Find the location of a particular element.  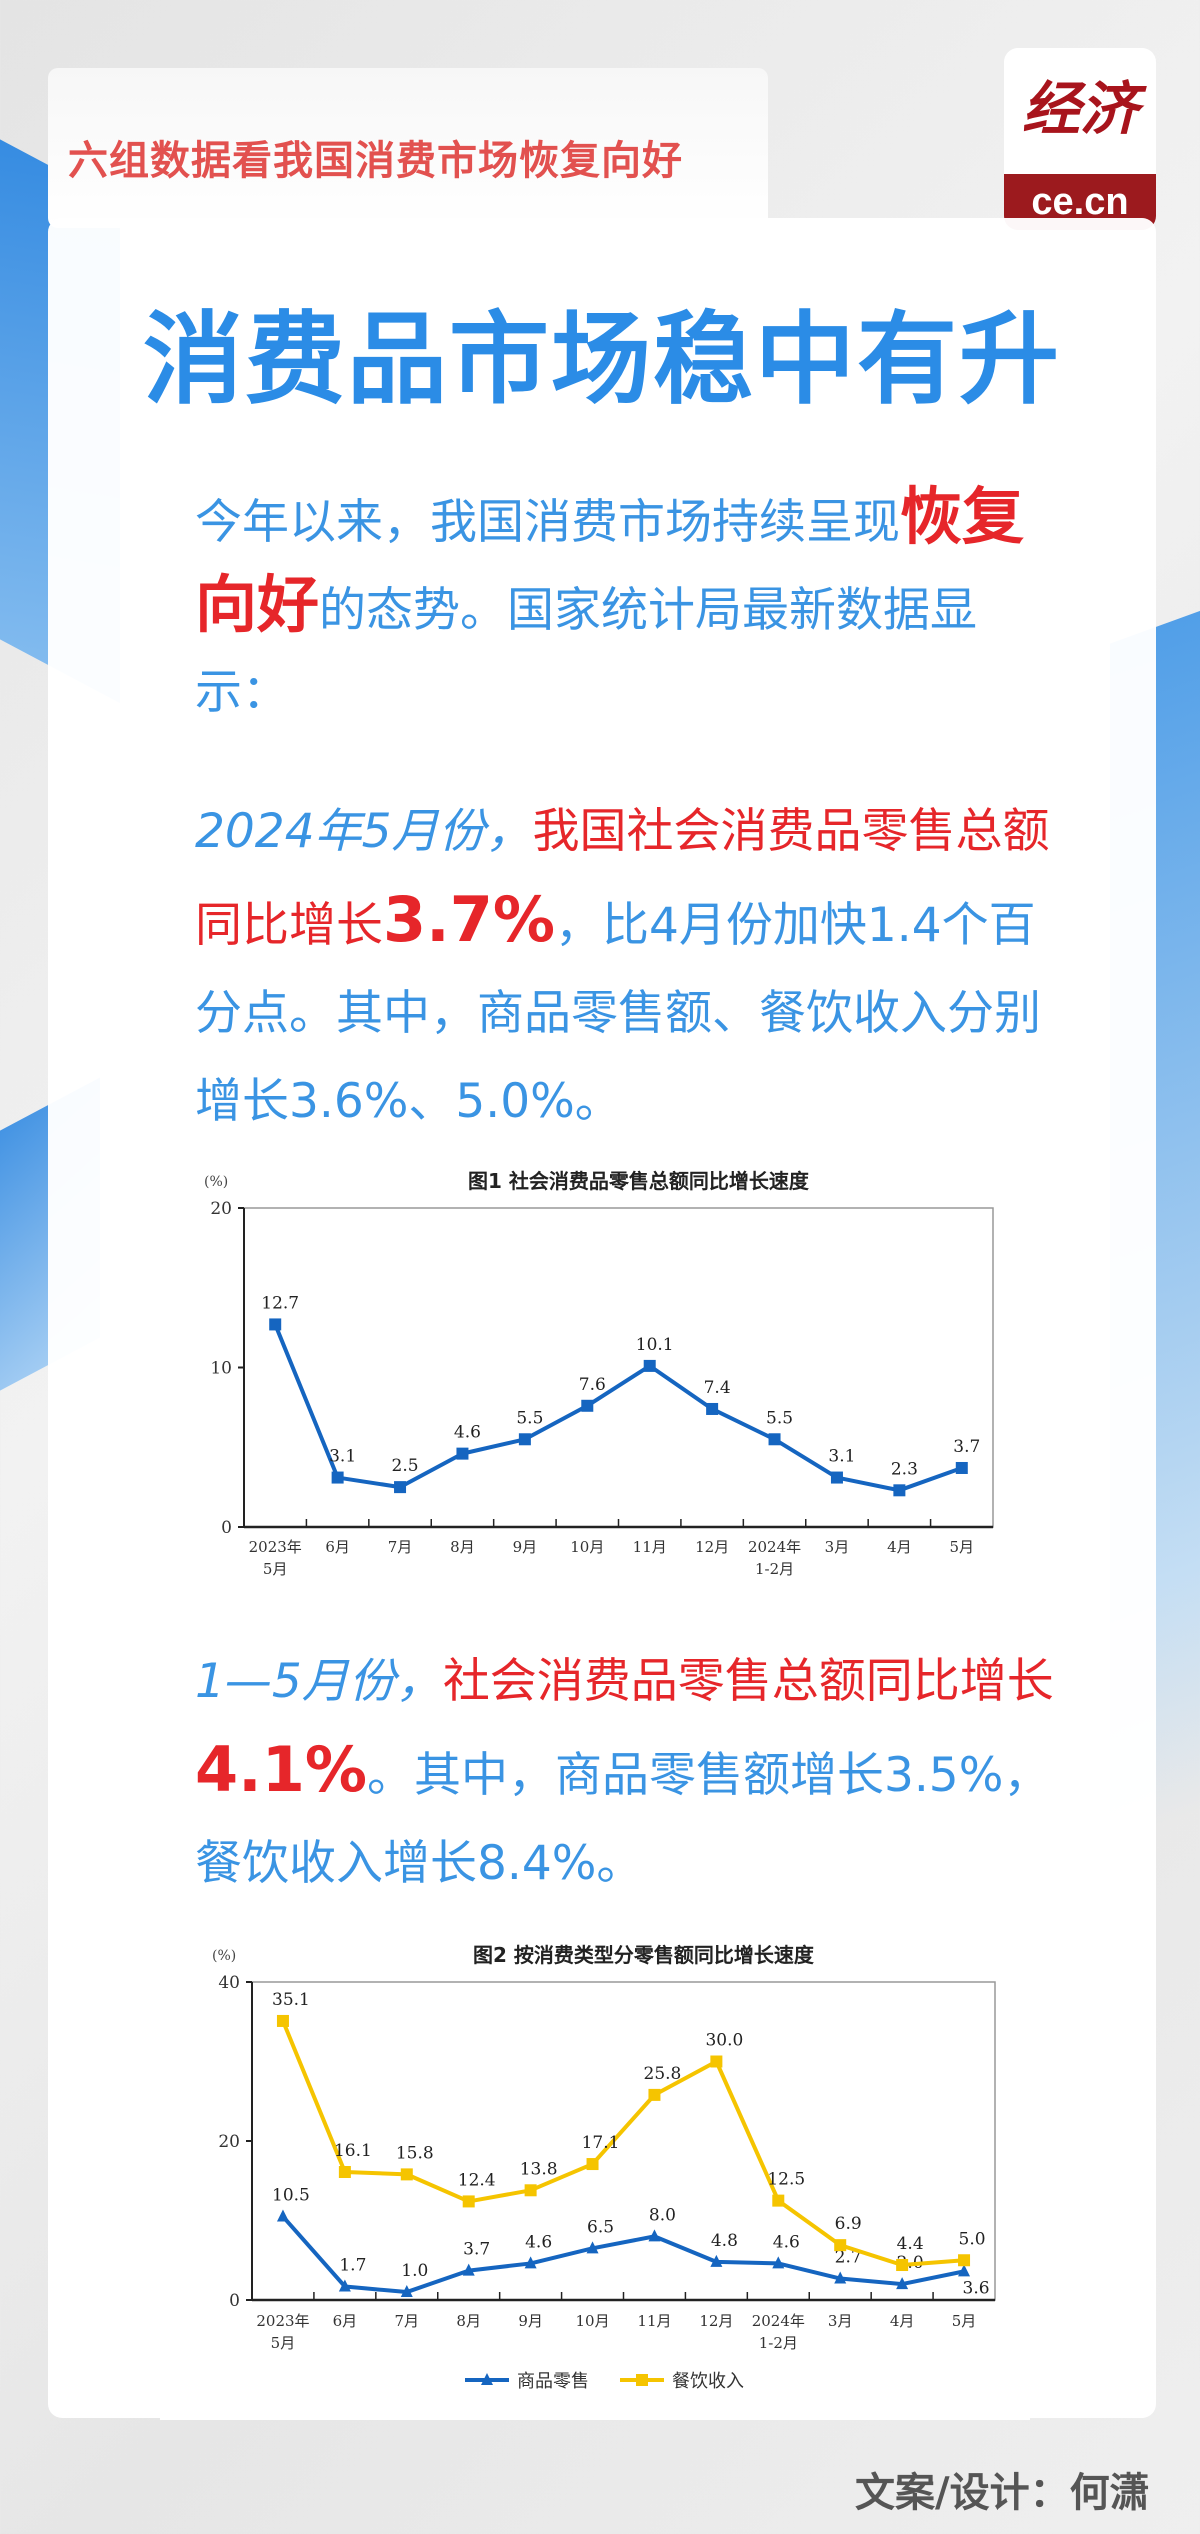

y-tick-label: 10 is located at coordinates (221, 1369).